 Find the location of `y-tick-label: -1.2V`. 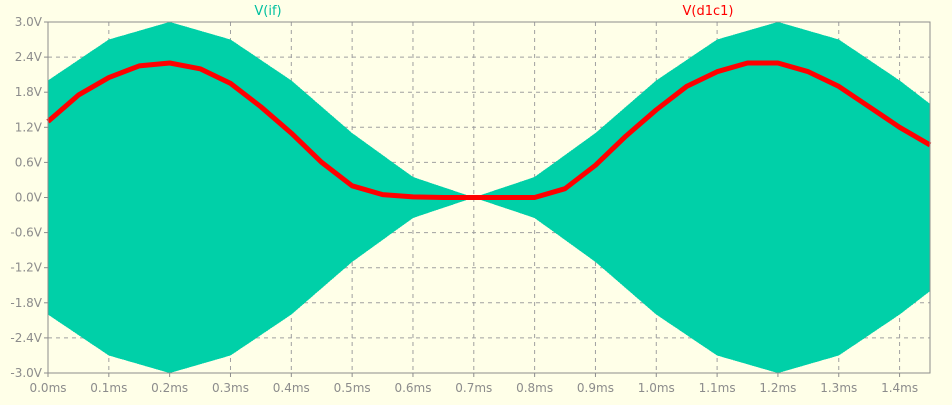

y-tick-label: -1.2V is located at coordinates (26, 268).